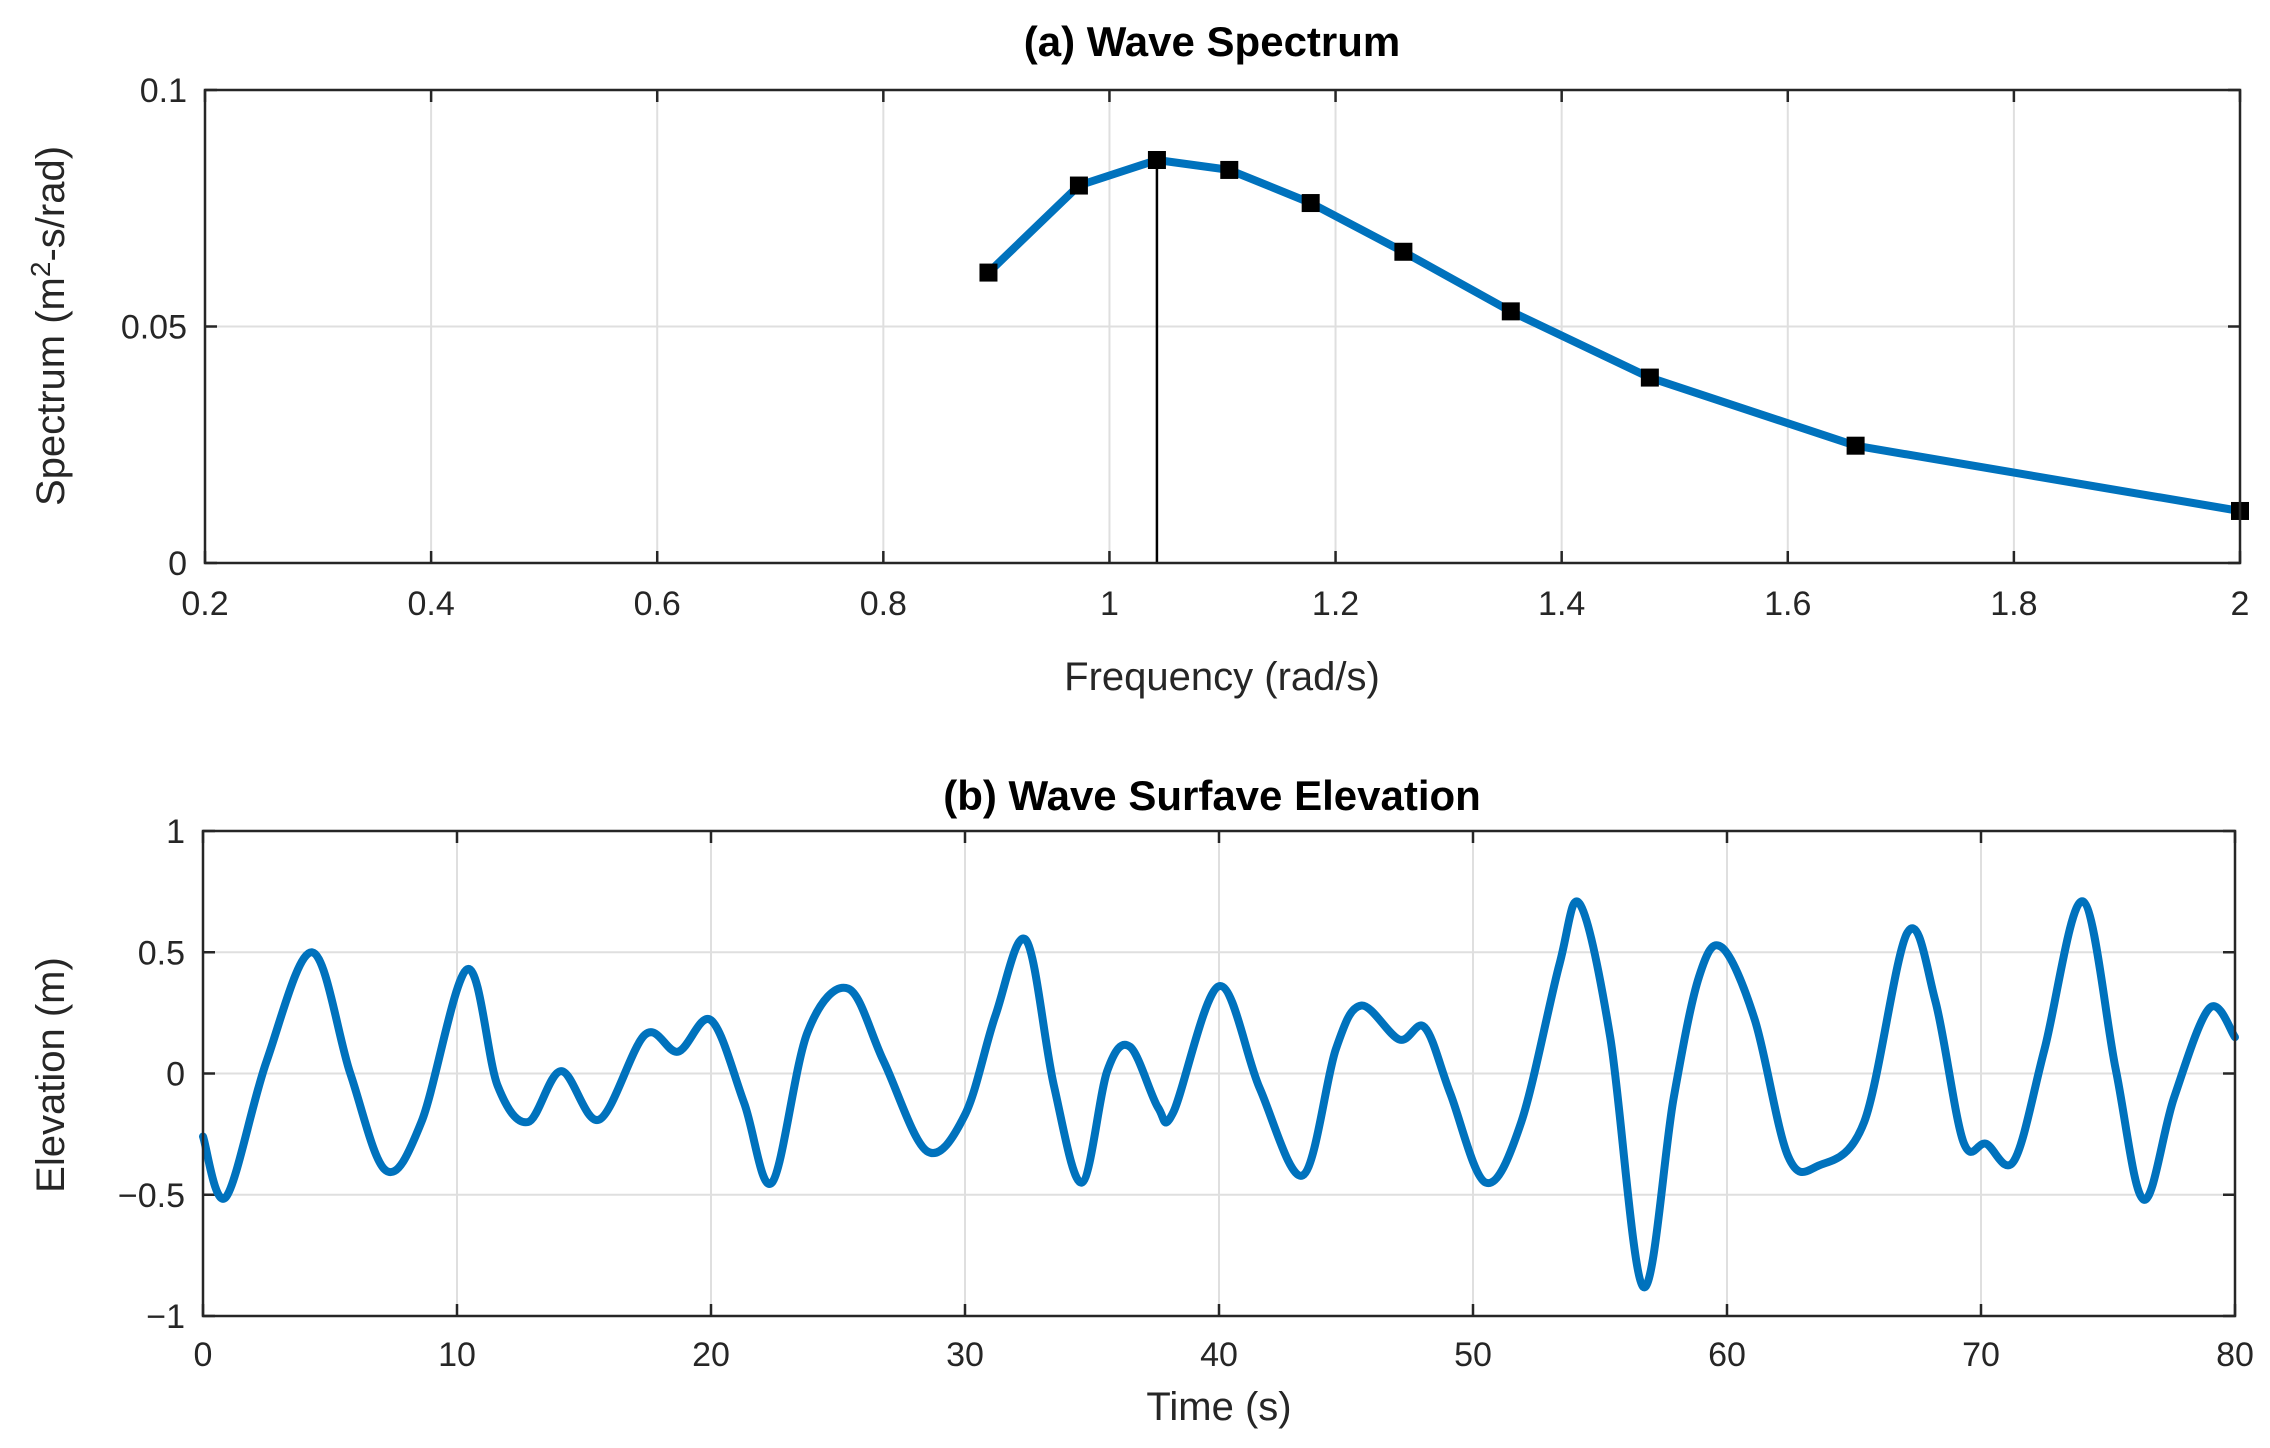  What do you see at coordinates (1218, 1407) in the screenshot?
I see `elevation-x-label: Time (s)` at bounding box center [1218, 1407].